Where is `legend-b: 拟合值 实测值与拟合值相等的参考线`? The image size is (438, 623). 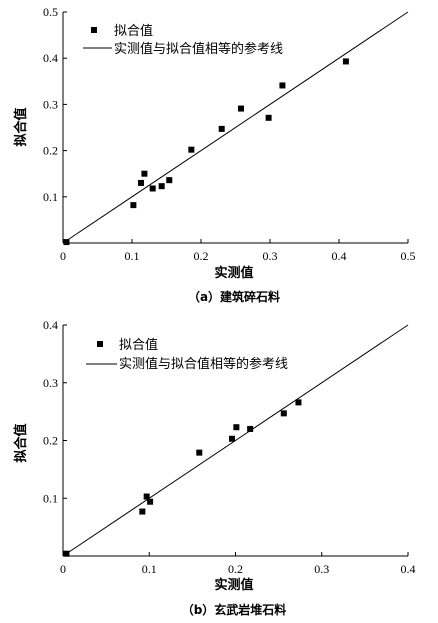
legend-b: 拟合值 实测值与拟合值相等的参考线 is located at coordinates (187, 354).